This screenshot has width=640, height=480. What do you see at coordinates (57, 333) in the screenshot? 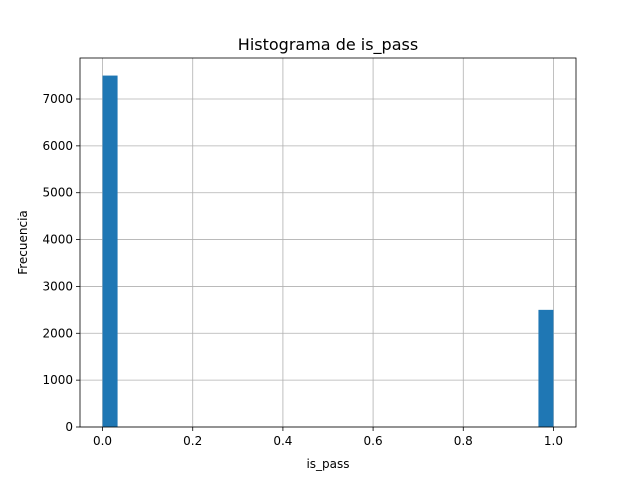
I see `y-tick-label: 2000` at bounding box center [57, 333].